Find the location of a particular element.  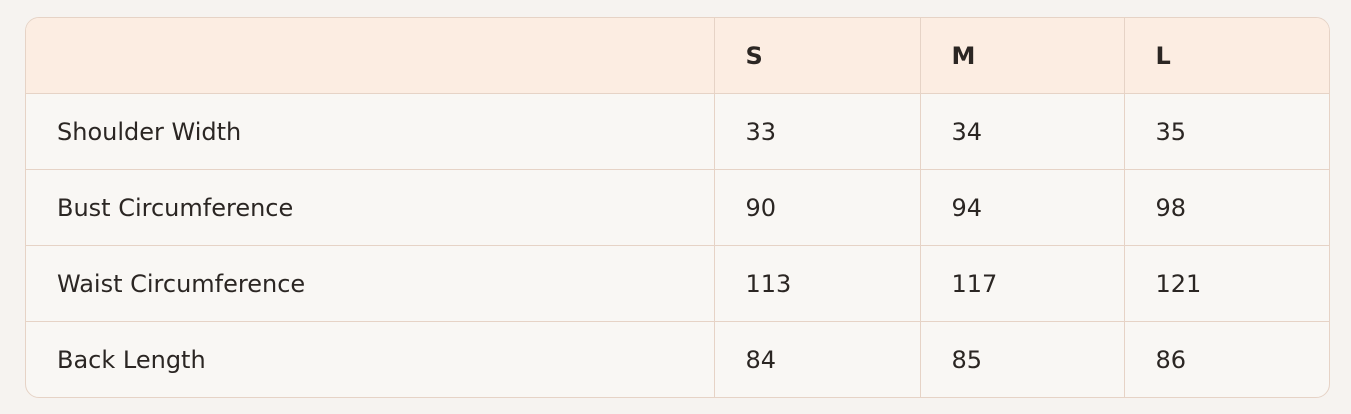

cell-value: 85 is located at coordinates (1022, 359).